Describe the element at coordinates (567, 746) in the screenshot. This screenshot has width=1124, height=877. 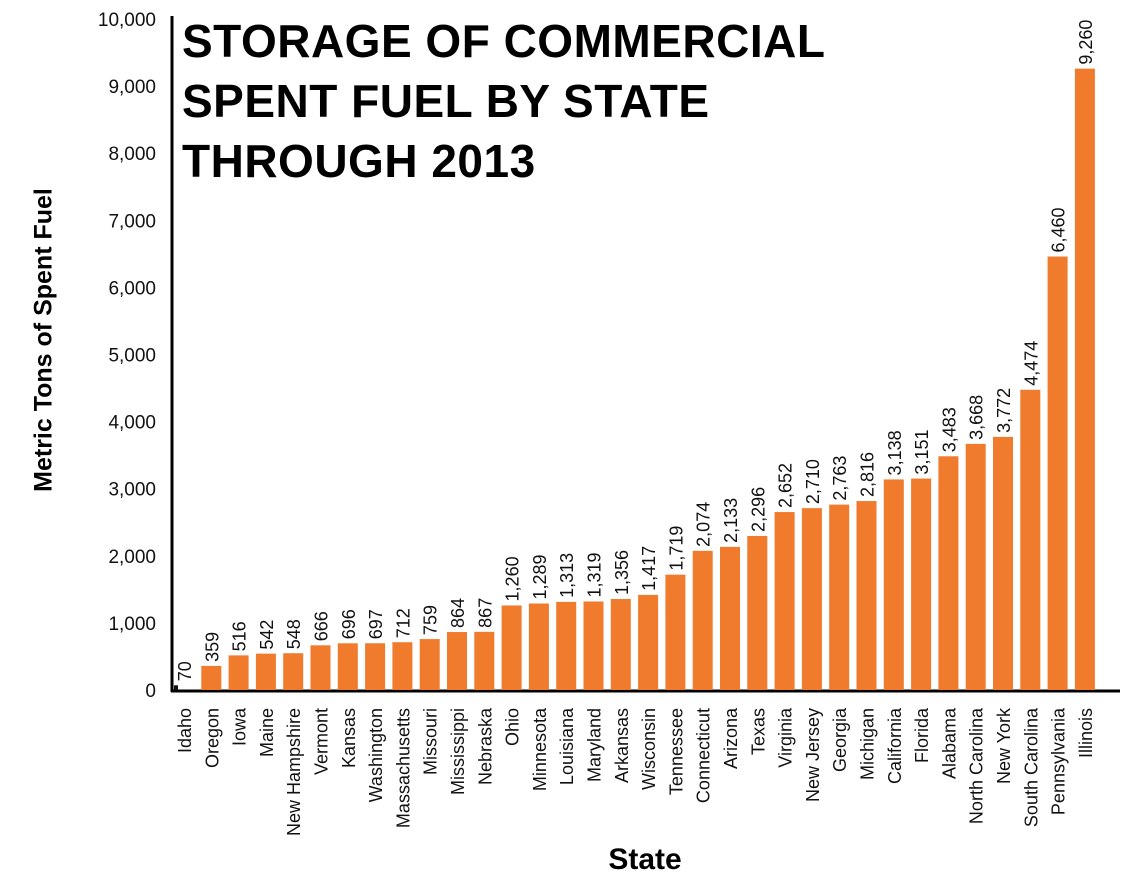
I see `category-label: Louisiana` at that location.